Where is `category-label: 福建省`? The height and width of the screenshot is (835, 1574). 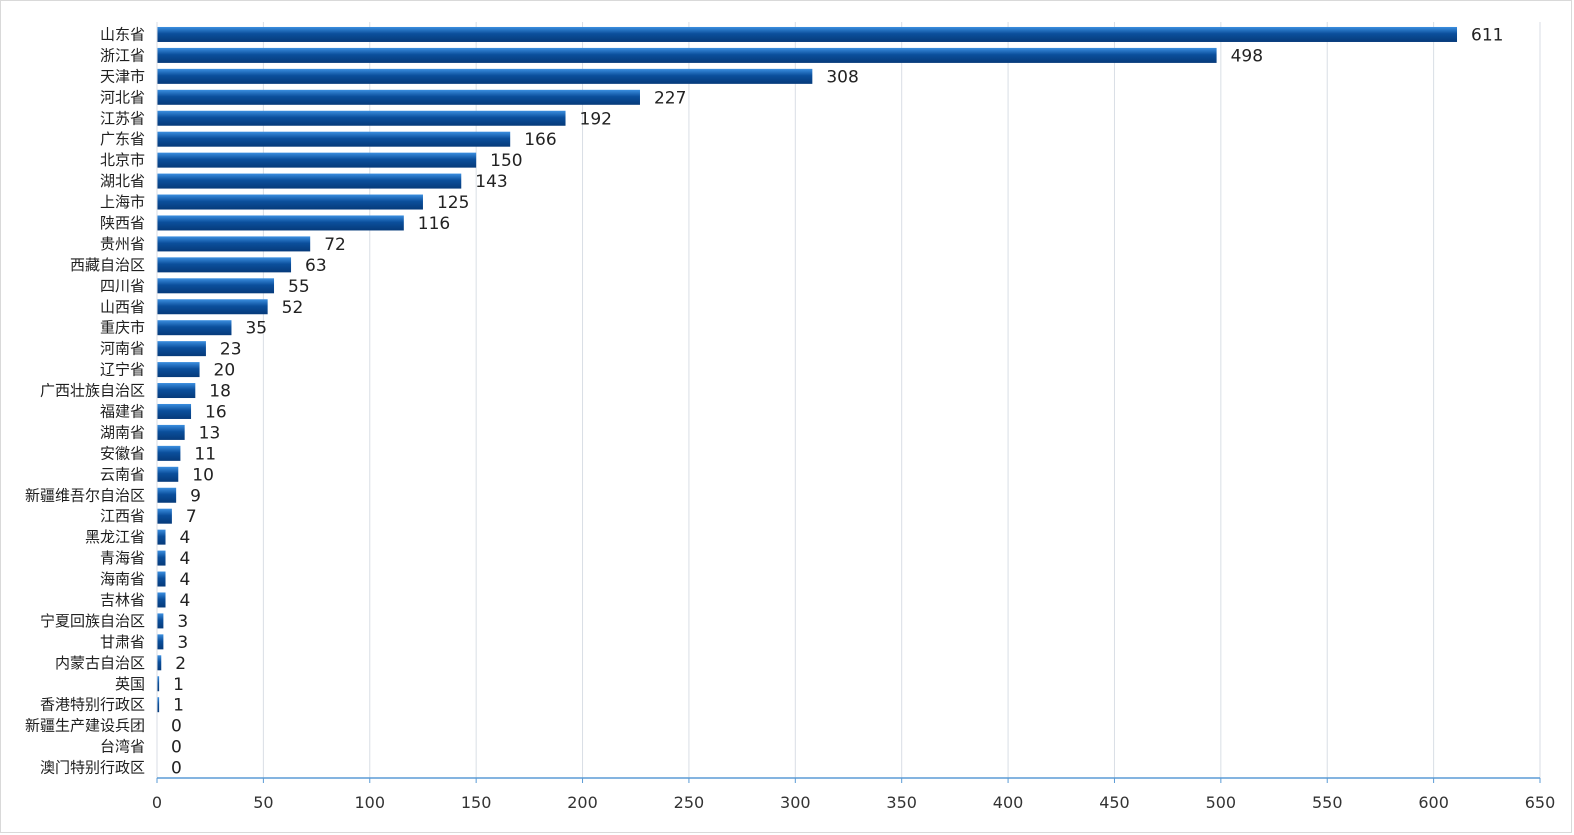 category-label: 福建省 is located at coordinates (122, 411).